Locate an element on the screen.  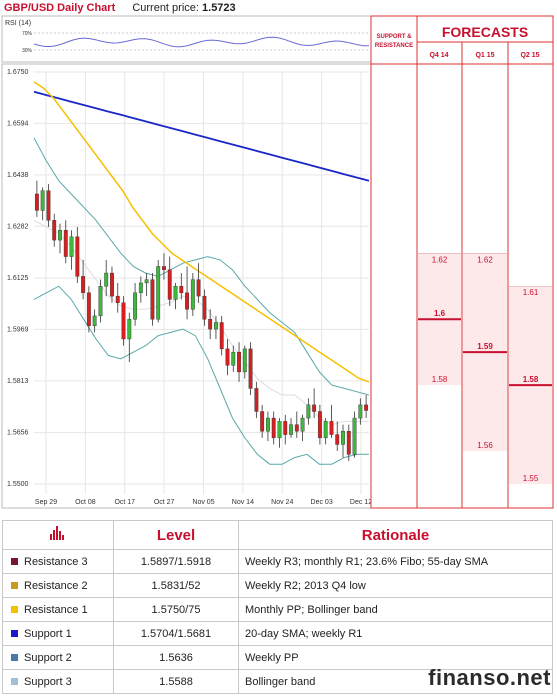
current-price-value: 1.5723 is located at coordinates (219, 8).